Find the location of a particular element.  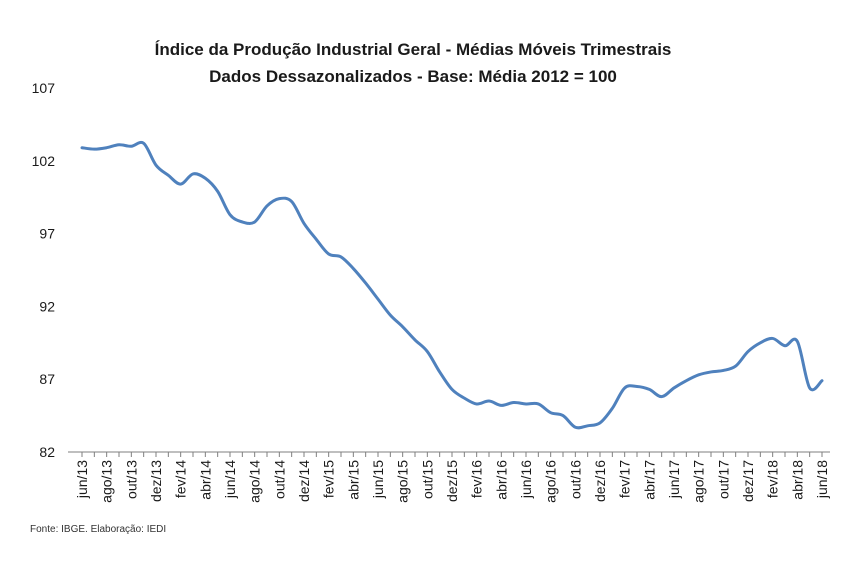

y-tick-label: 107 is located at coordinates (44, 88).